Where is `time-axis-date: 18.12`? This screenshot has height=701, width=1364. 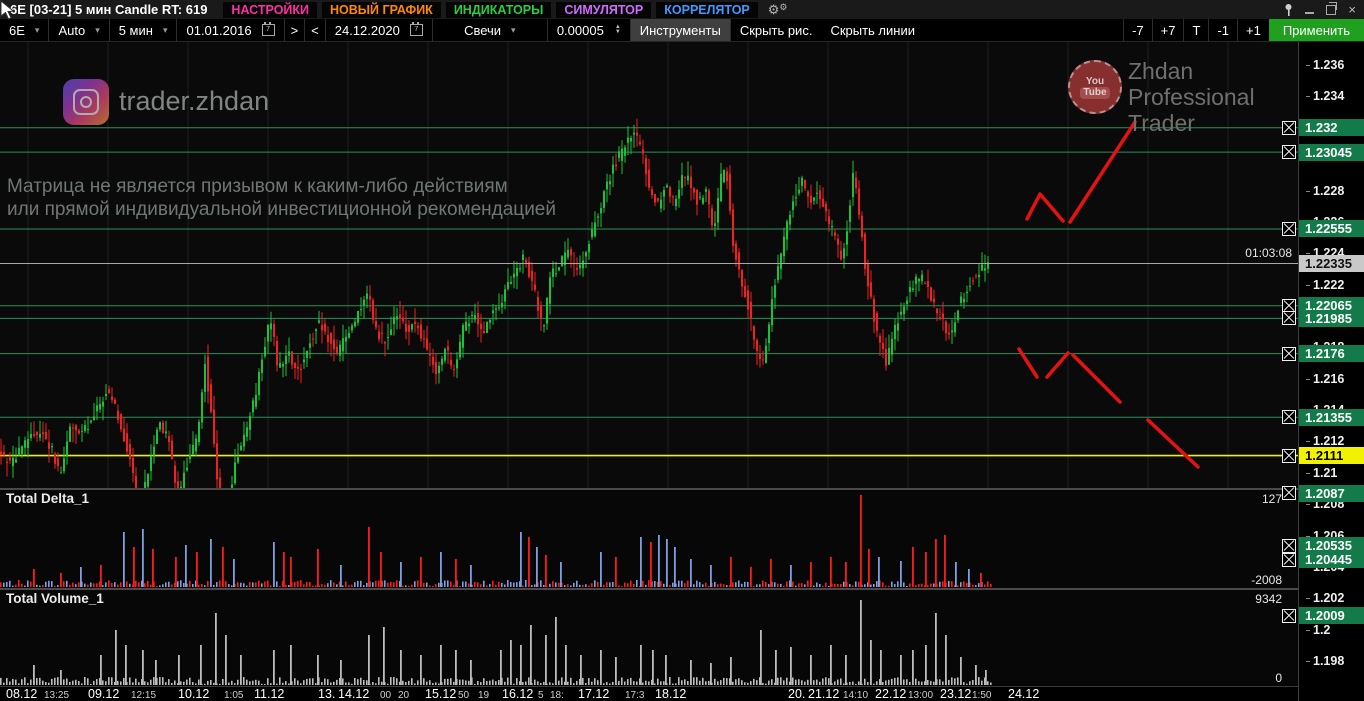 time-axis-date: 18.12 is located at coordinates (671, 694).